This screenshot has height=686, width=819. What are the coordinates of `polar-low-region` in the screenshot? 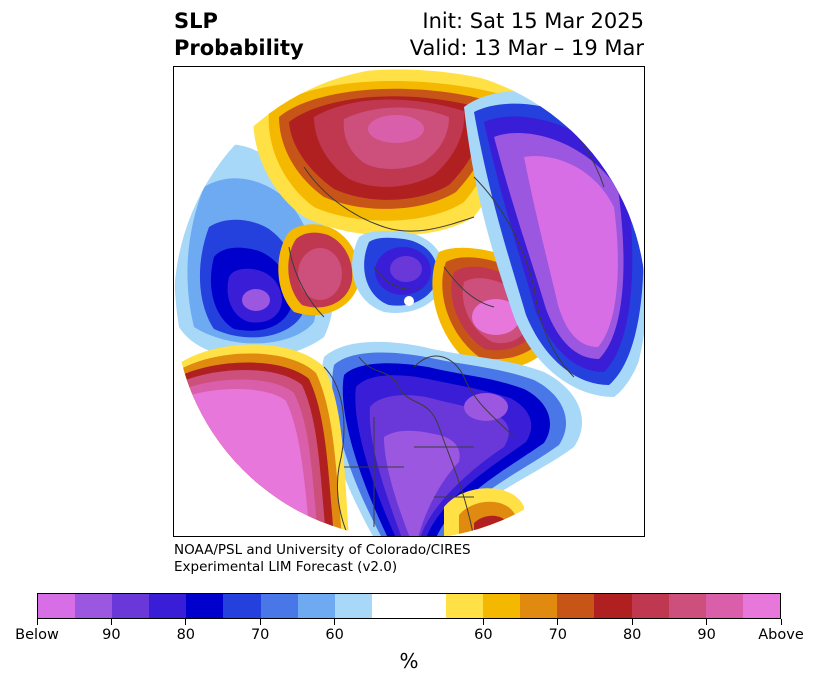 It's located at (399, 271).